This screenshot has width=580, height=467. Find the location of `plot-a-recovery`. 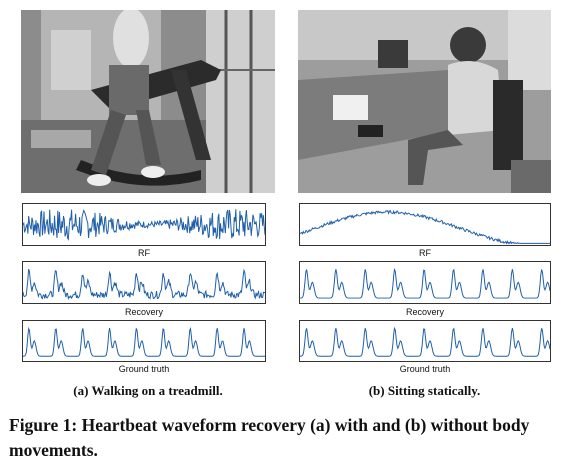

plot-a-recovery is located at coordinates (144, 282).